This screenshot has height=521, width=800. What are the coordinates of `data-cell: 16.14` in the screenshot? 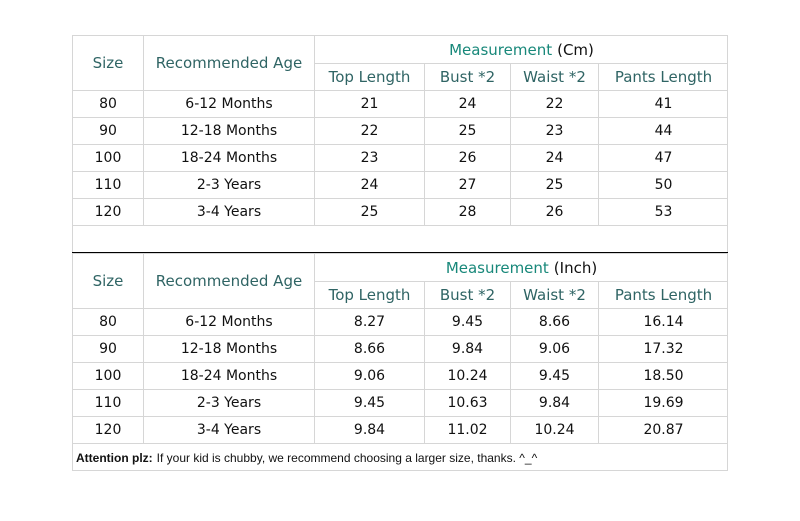 It's located at (663, 321).